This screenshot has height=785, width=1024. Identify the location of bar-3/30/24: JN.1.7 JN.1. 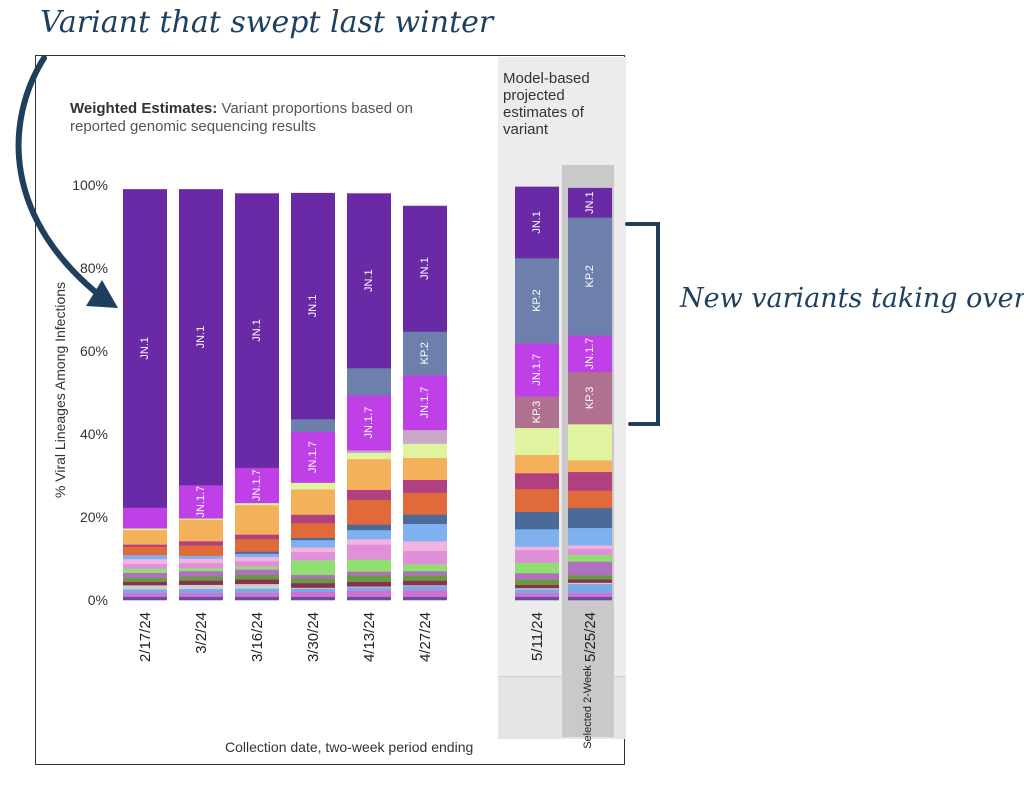
(313, 396).